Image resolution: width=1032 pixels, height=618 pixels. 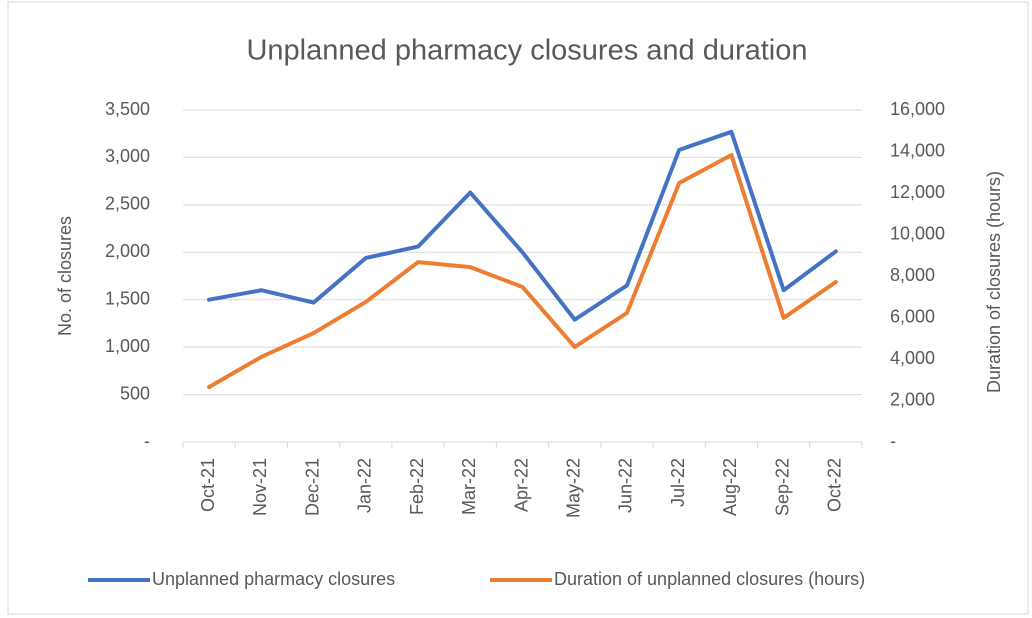 What do you see at coordinates (917, 150) in the screenshot?
I see `y2-tick-label: 14,000` at bounding box center [917, 150].